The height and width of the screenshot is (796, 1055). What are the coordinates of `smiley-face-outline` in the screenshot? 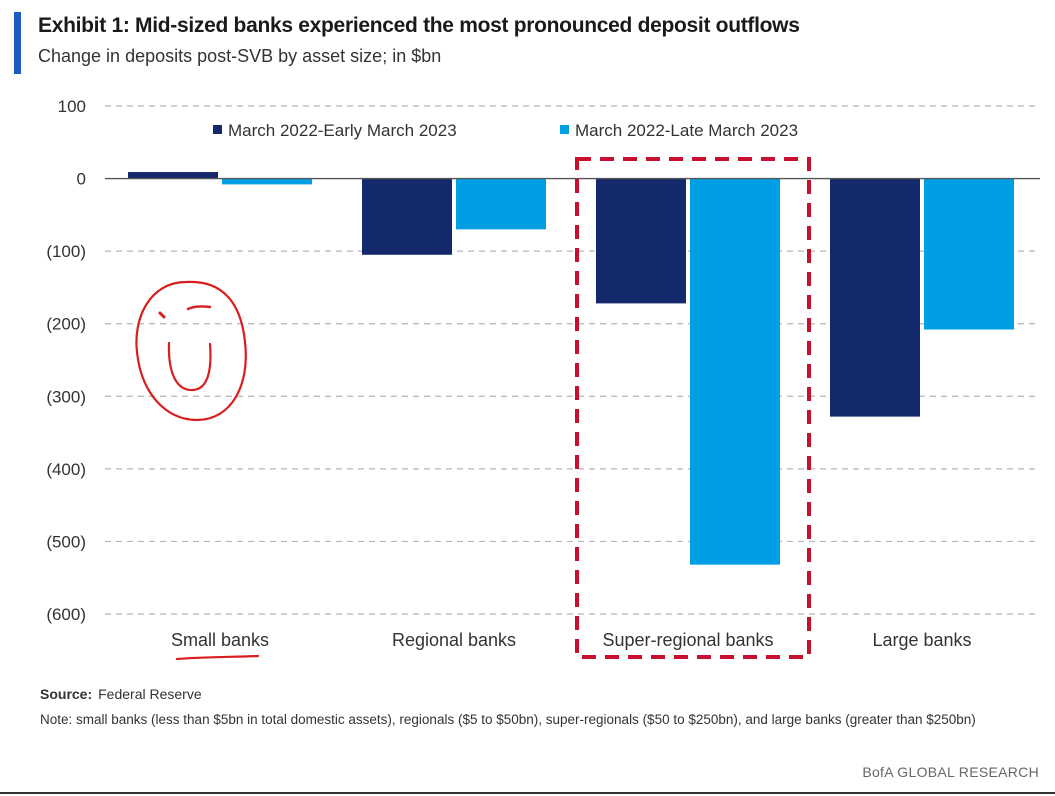 It's located at (191, 351).